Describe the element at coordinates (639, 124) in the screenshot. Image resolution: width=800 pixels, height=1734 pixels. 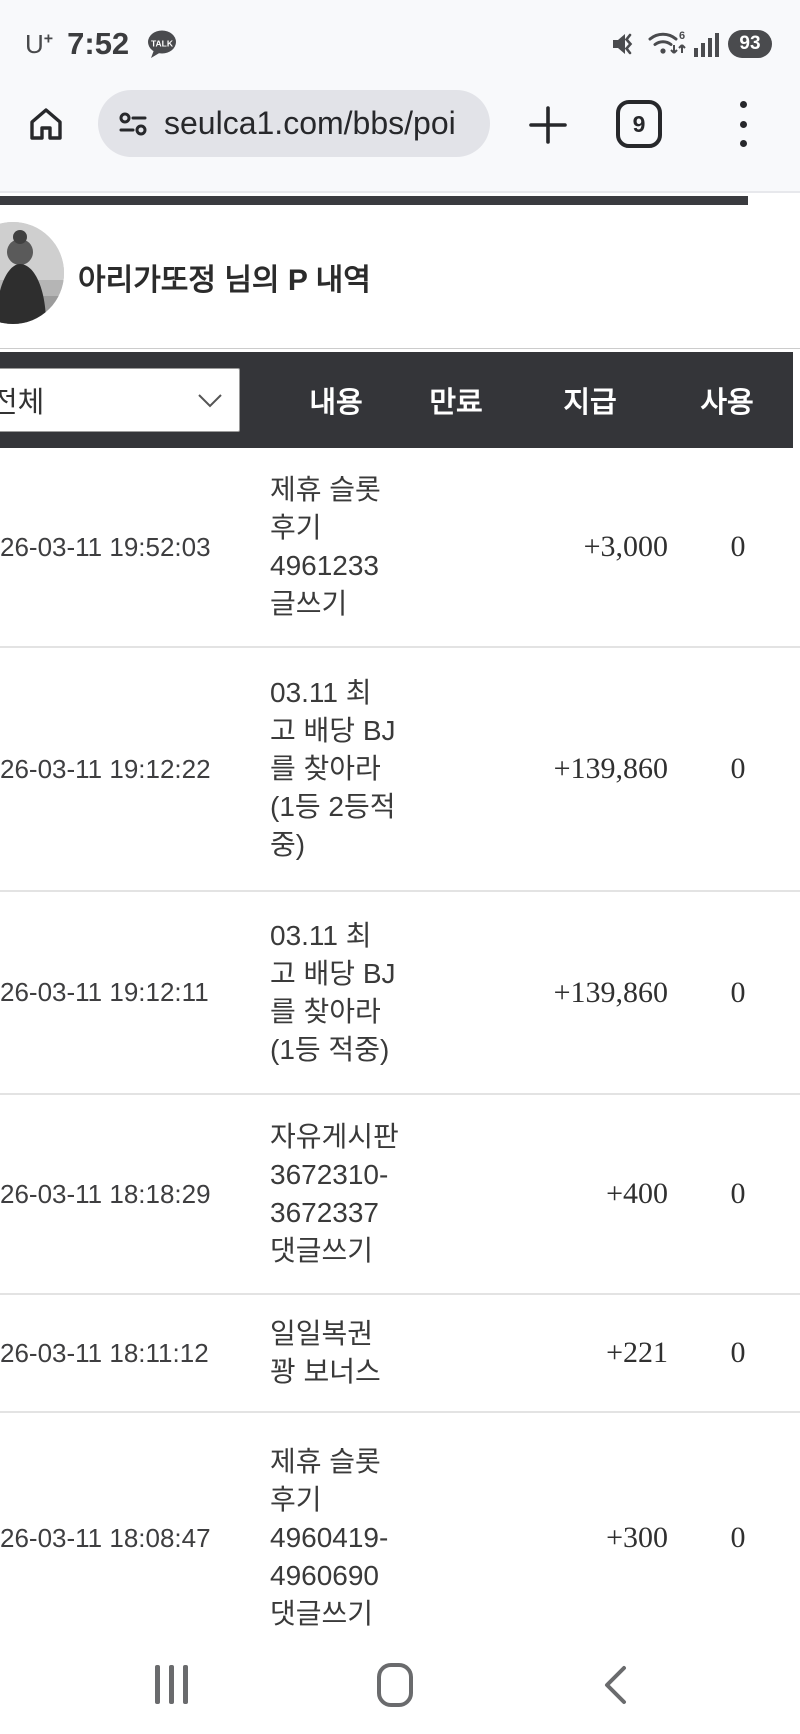
I see `tab-switcher-button: 9` at that location.